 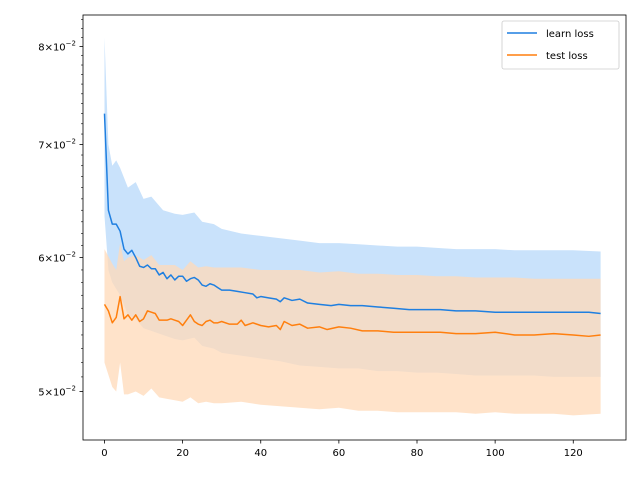 What do you see at coordinates (57, 391) in the screenshot?
I see `y-tick-label: 5×10⁻²` at bounding box center [57, 391].